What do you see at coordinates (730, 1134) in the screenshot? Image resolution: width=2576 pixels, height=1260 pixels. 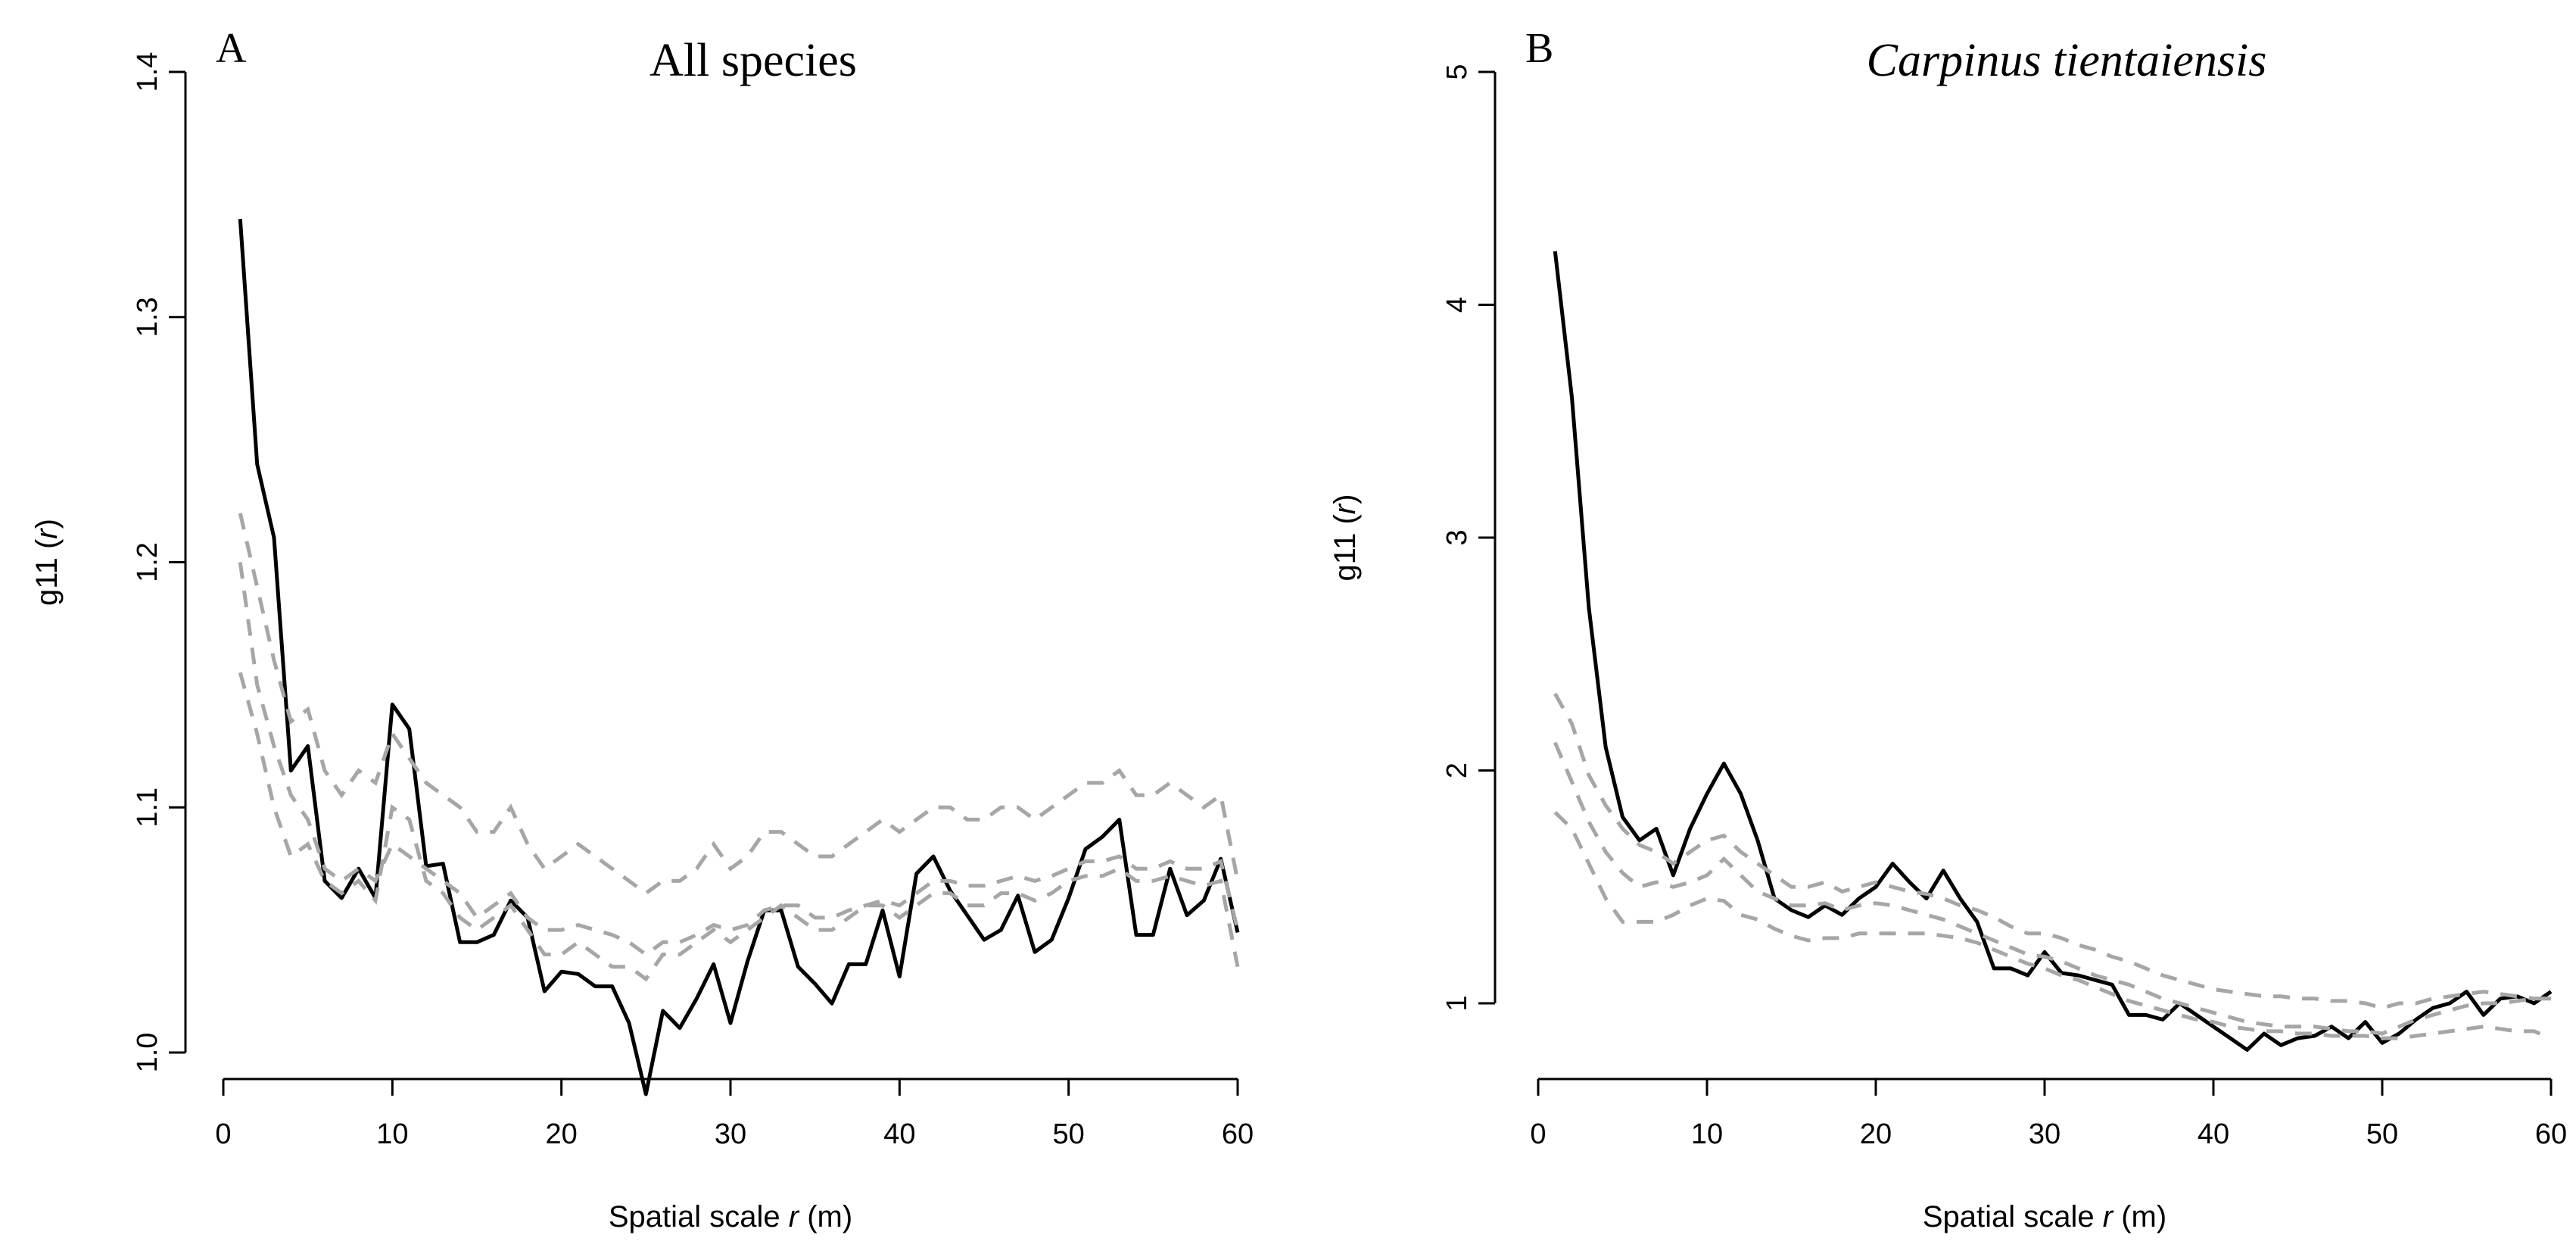 I see `x-tick-label-a: 30` at bounding box center [730, 1134].